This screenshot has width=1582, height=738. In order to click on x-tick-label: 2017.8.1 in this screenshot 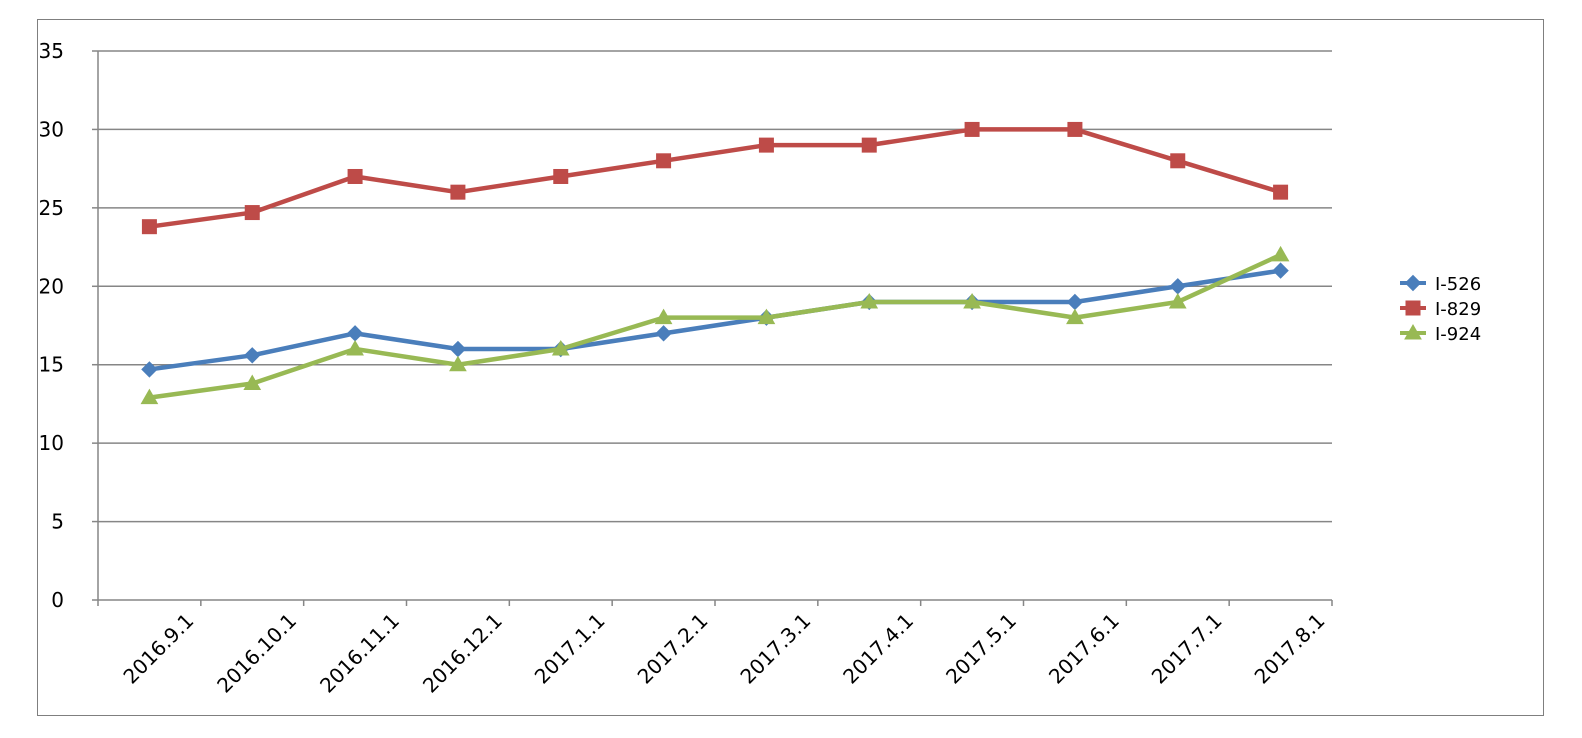, I will do `click(1290, 649)`.